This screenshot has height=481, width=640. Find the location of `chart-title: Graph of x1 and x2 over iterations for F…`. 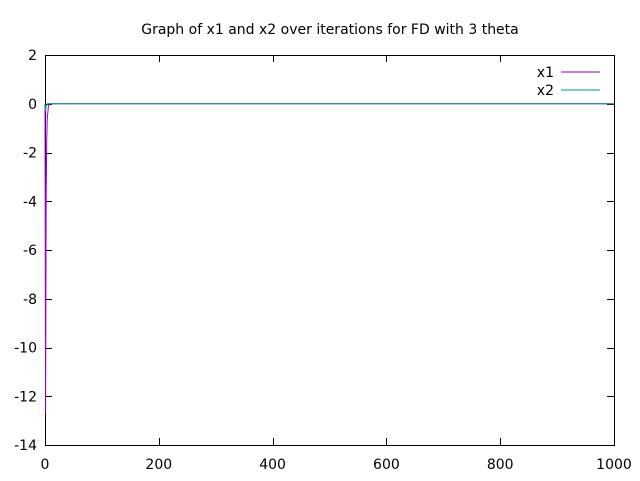

chart-title: Graph of x1 and x2 over iterations for F… is located at coordinates (330, 30).